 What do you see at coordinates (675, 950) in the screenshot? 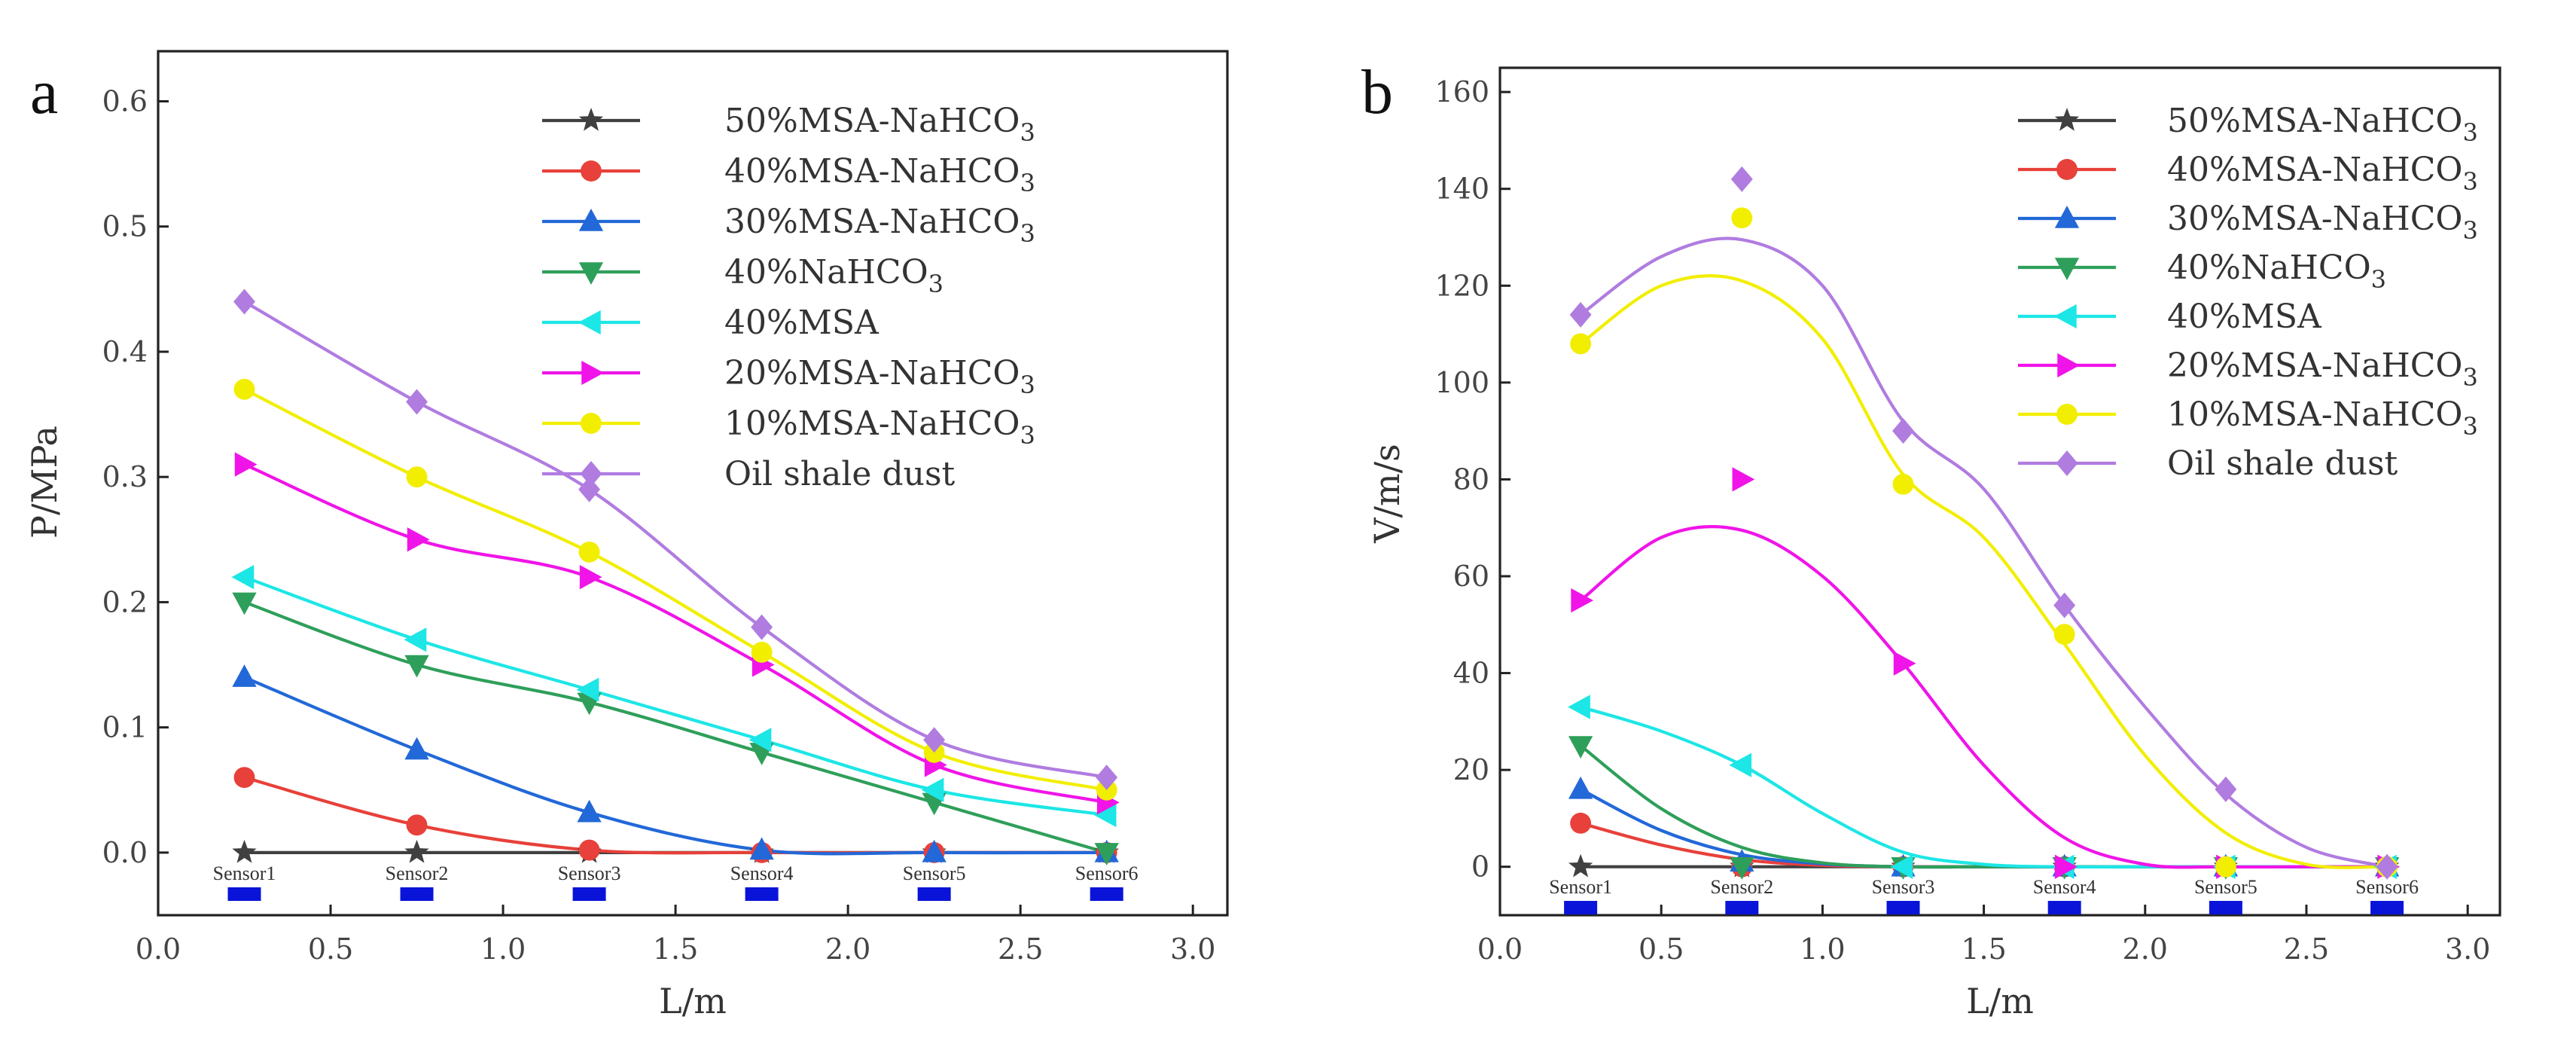
I see `x-tick-label-a-3: 1.5` at bounding box center [675, 950].